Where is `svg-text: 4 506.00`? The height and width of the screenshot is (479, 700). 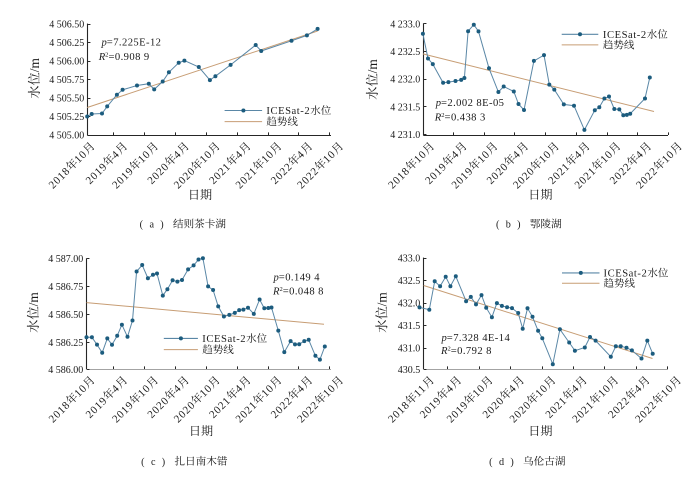
svg-text: 4 506.00 is located at coordinates (66, 62).